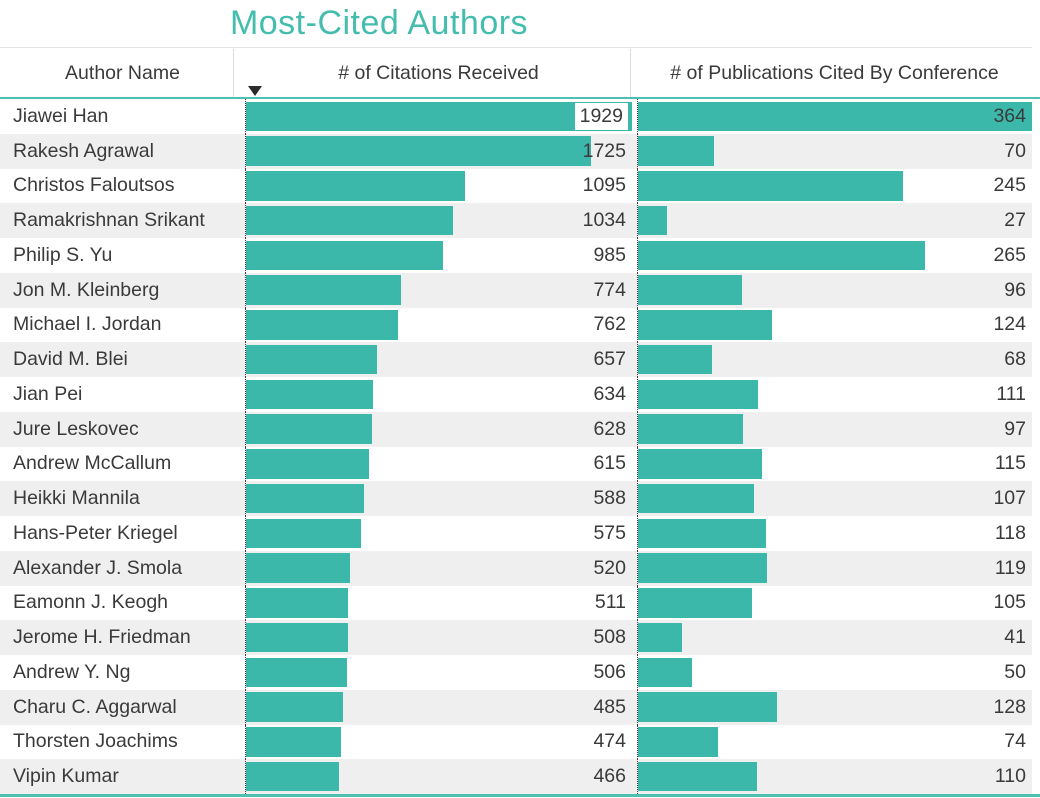 Image resolution: width=1040 pixels, height=798 pixels. Describe the element at coordinates (834, 73) in the screenshot. I see `column-header-publications: # of Publications Cited By Conference` at that location.